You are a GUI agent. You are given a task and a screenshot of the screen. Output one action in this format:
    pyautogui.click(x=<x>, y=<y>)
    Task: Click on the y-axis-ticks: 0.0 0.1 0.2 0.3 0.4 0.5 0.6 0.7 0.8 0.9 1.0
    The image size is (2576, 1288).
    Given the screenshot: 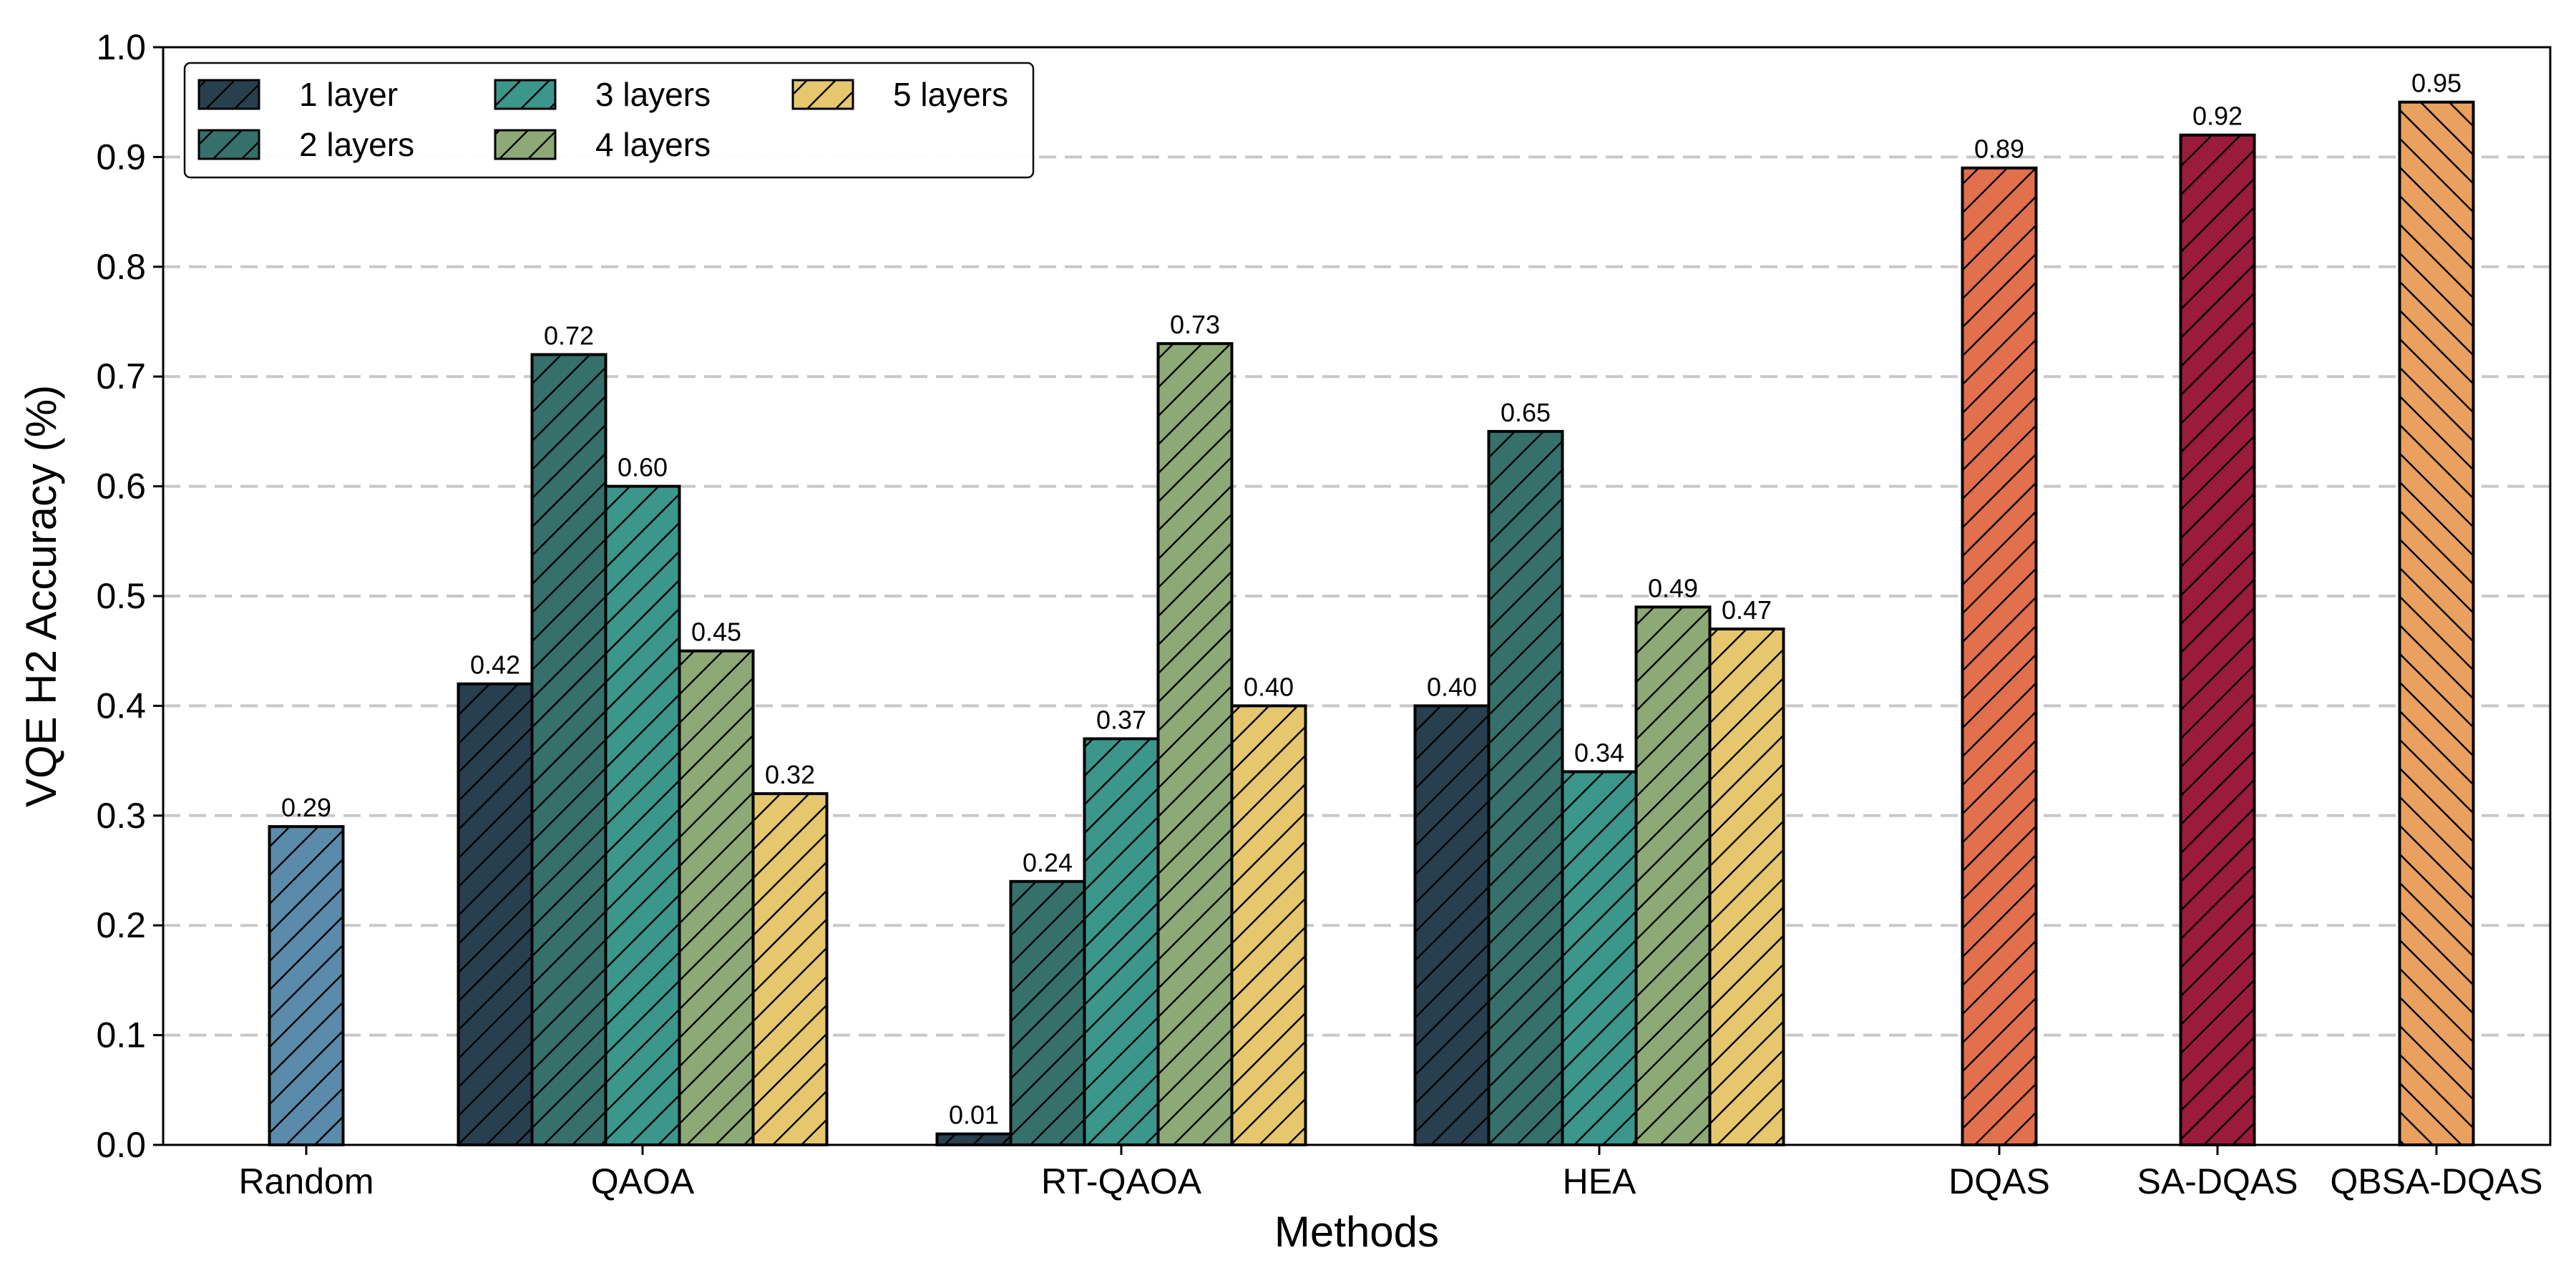 What is the action you would take?
    pyautogui.click(x=129, y=596)
    